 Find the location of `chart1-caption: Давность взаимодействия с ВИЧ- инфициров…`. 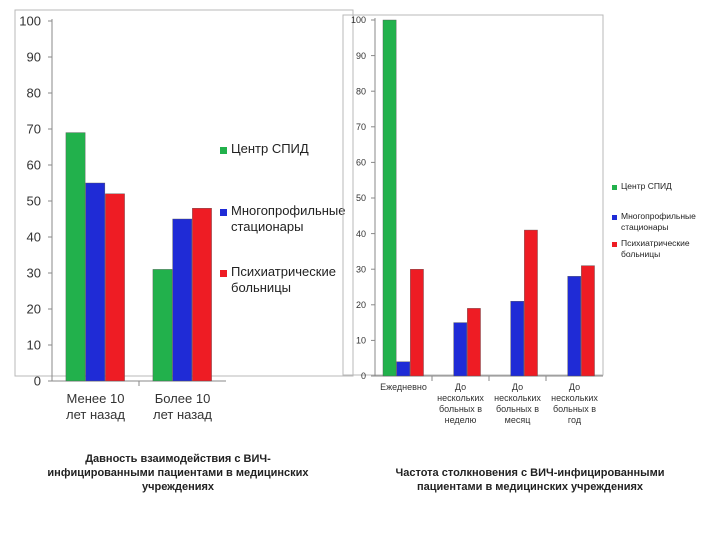

chart1-caption: Давность взаимодействия с ВИЧ- инфициров… is located at coordinates (178, 473).